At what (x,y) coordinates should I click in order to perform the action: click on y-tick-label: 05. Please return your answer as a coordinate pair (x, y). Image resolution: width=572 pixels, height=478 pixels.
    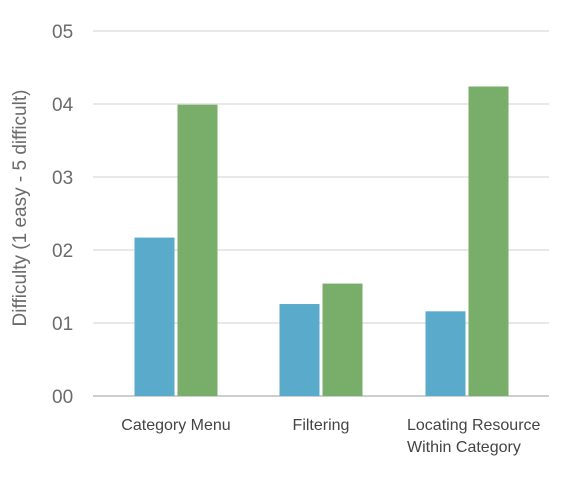
    Looking at the image, I should click on (62, 32).